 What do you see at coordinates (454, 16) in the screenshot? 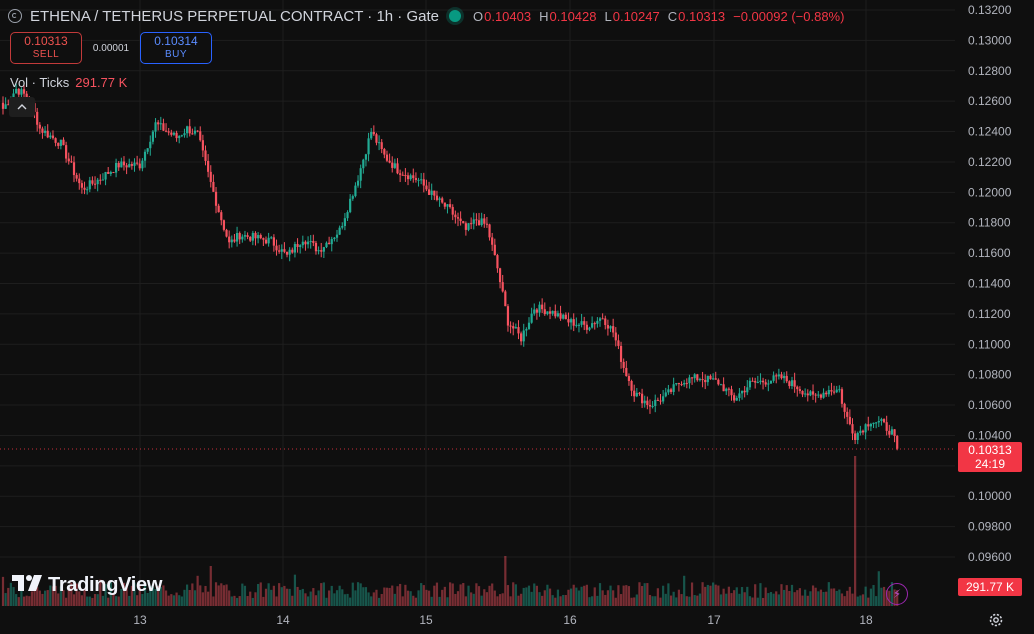
I see `market-status-icon` at bounding box center [454, 16].